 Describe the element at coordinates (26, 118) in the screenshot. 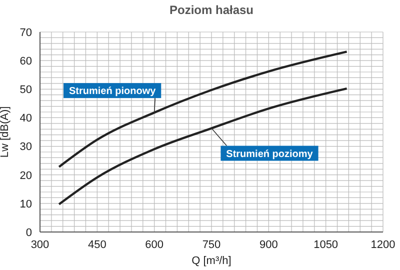

I see `y-tick-label: 40` at that location.